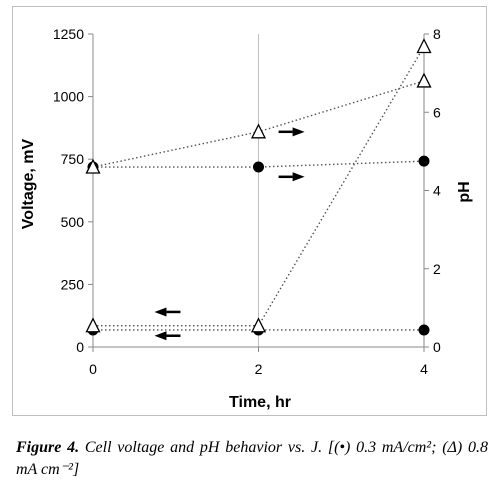  Describe the element at coordinates (437, 269) in the screenshot. I see `y-right-tick-label: 2` at that location.